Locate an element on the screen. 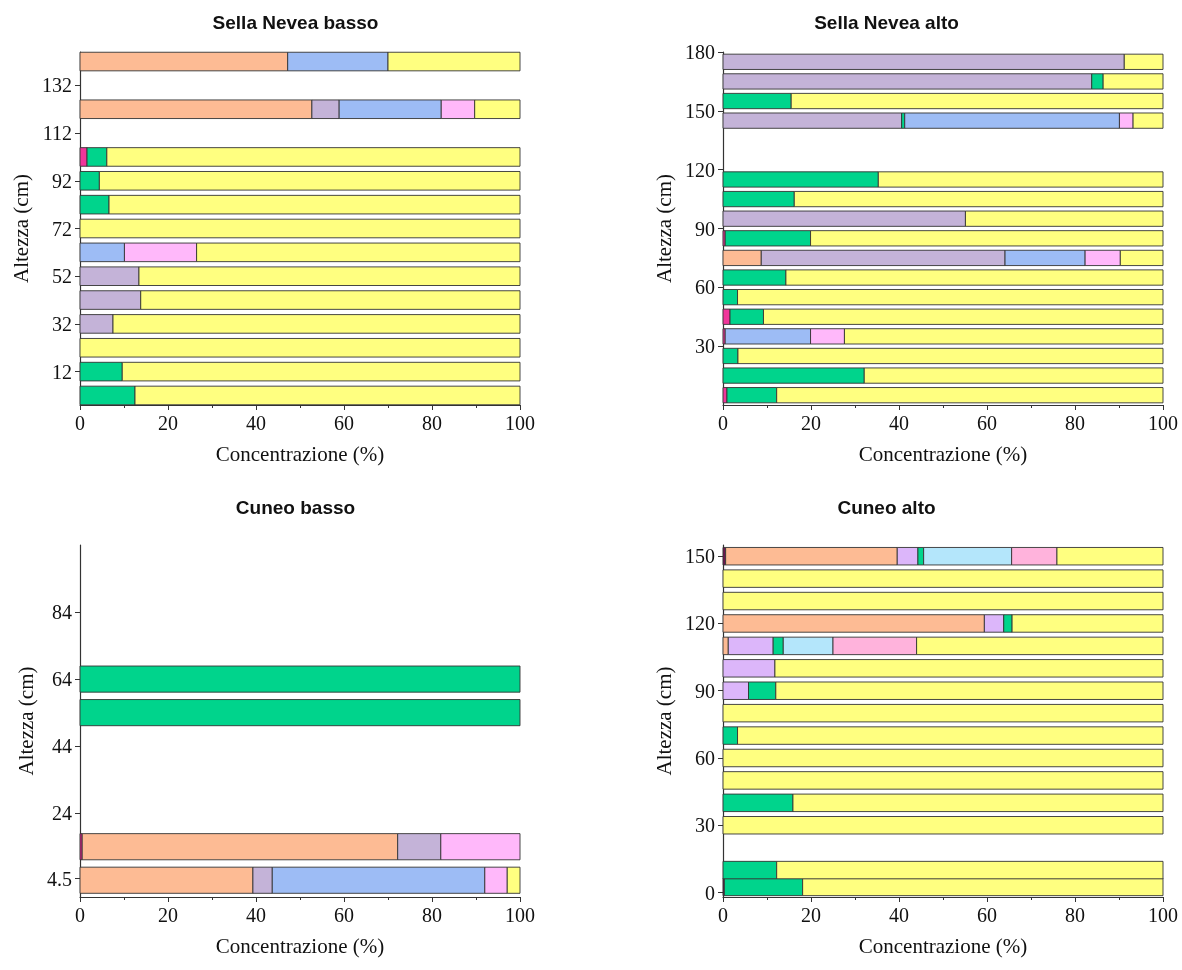 The image size is (1182, 970). chart-title: Cuneo alto is located at coordinates (886, 507).